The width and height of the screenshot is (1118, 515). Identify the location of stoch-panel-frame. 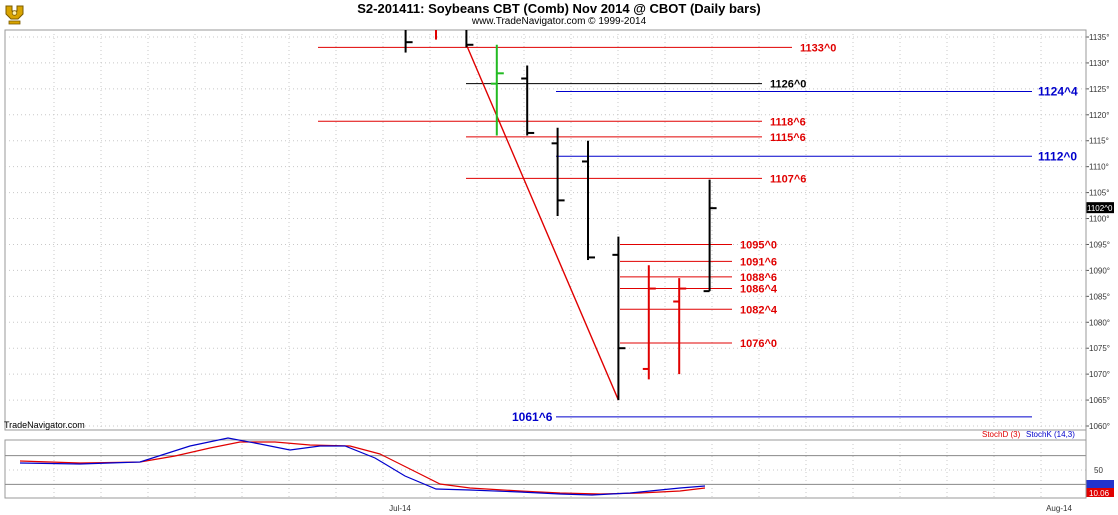
(545, 469).